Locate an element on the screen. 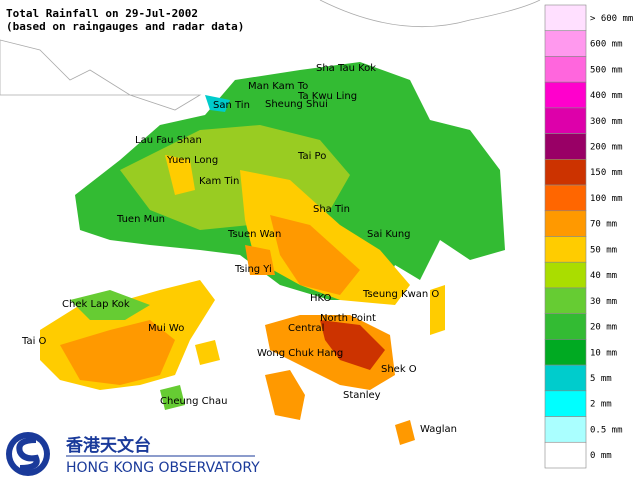 This screenshot has height=480, width=640. place-name: Waglan is located at coordinates (438, 429).